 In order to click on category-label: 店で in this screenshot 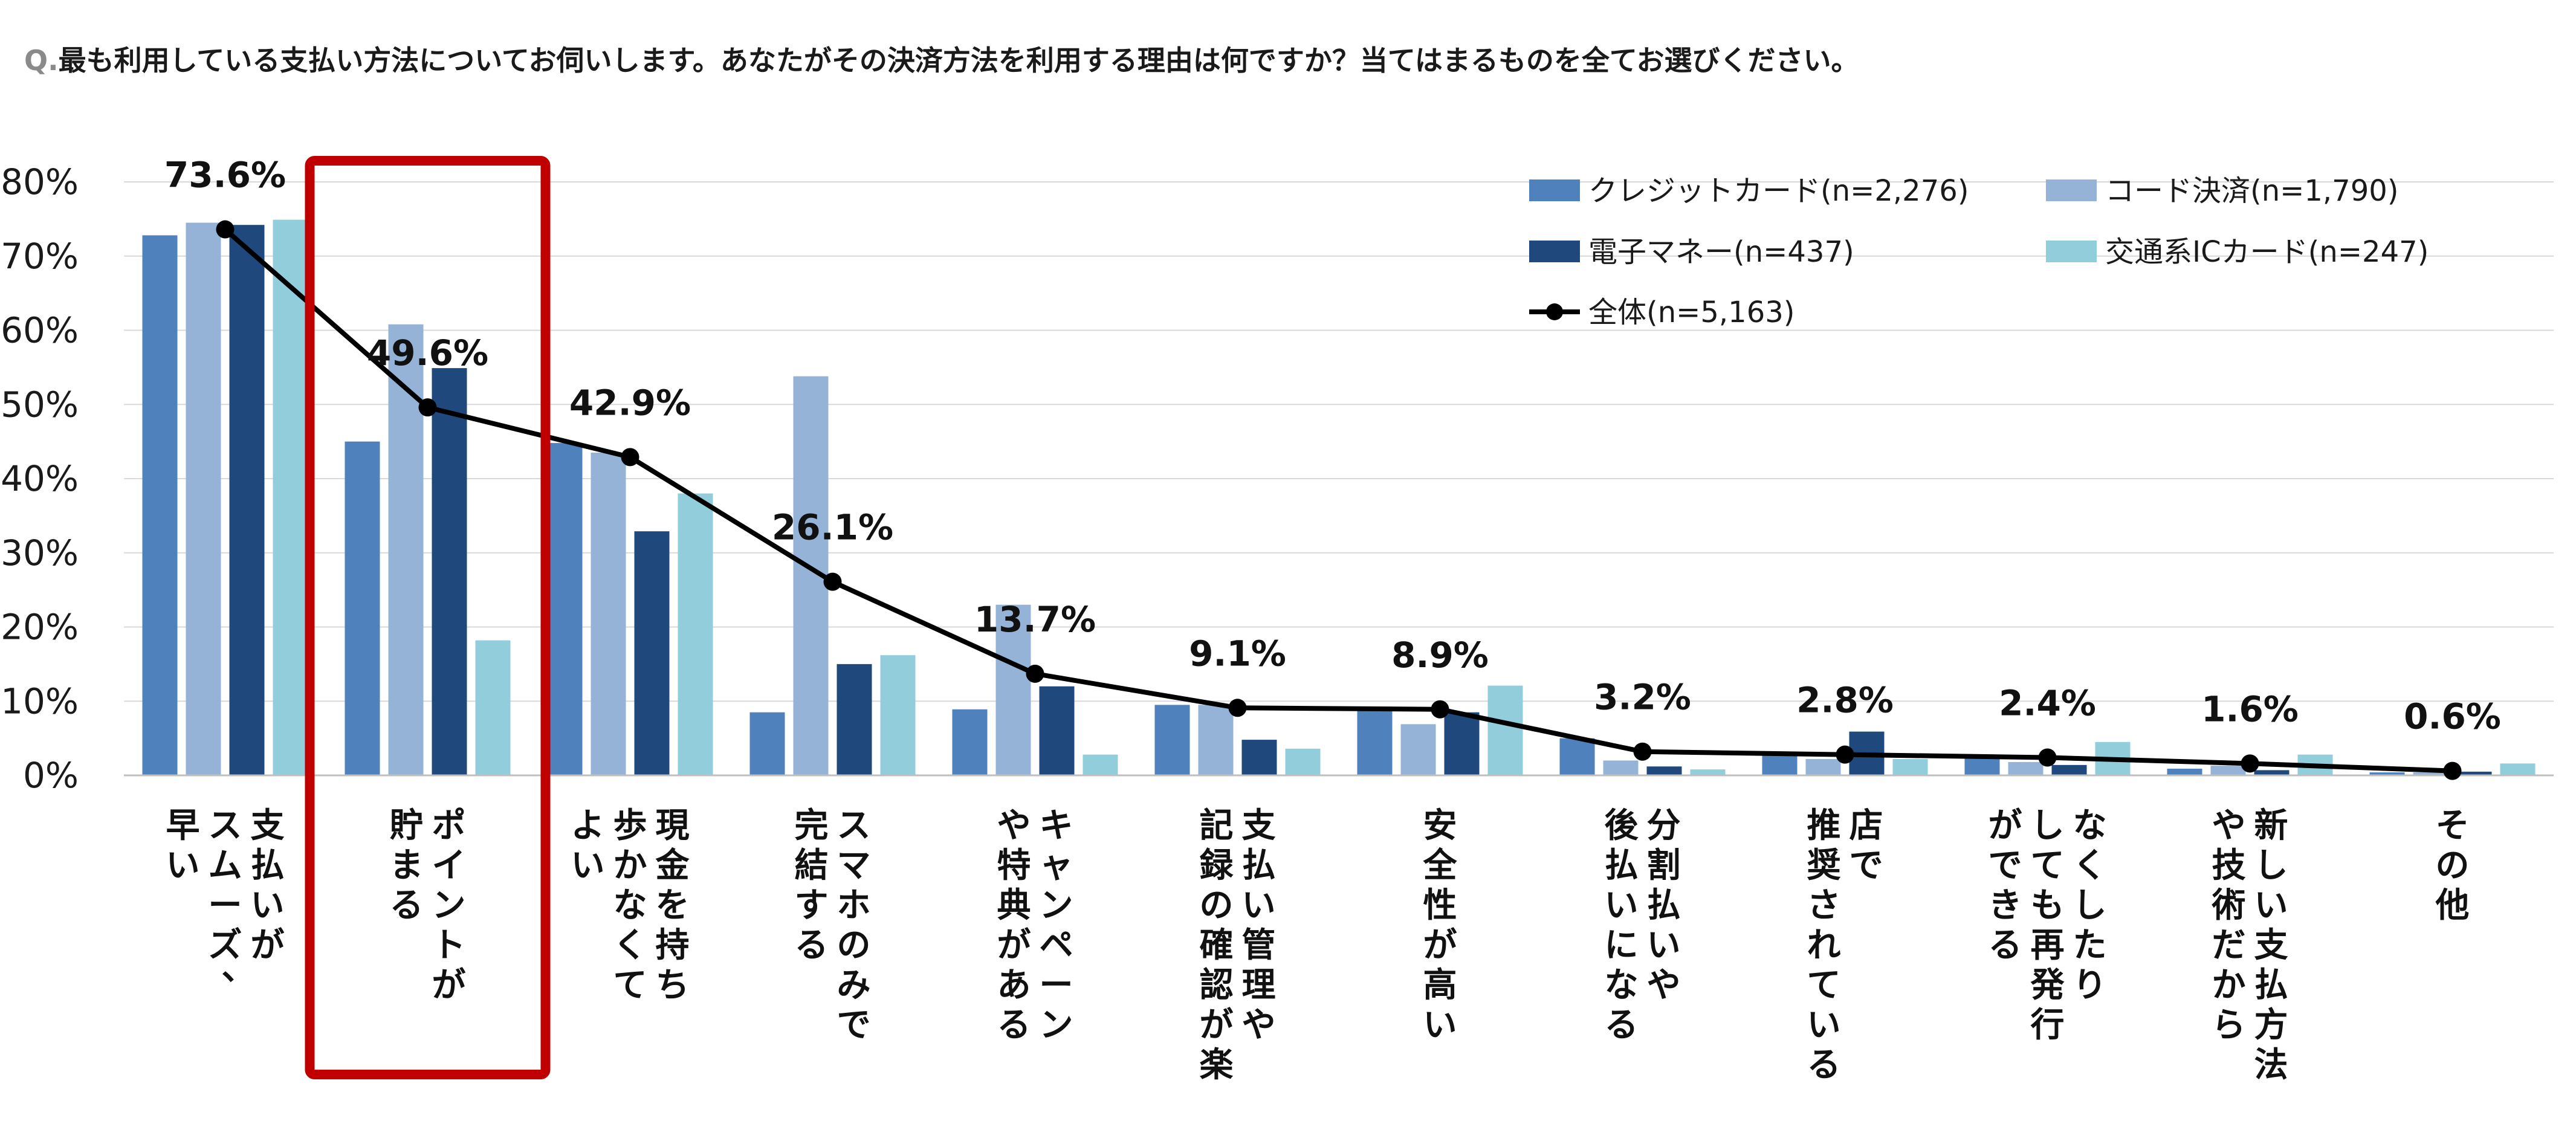, I will do `click(1866, 845)`.